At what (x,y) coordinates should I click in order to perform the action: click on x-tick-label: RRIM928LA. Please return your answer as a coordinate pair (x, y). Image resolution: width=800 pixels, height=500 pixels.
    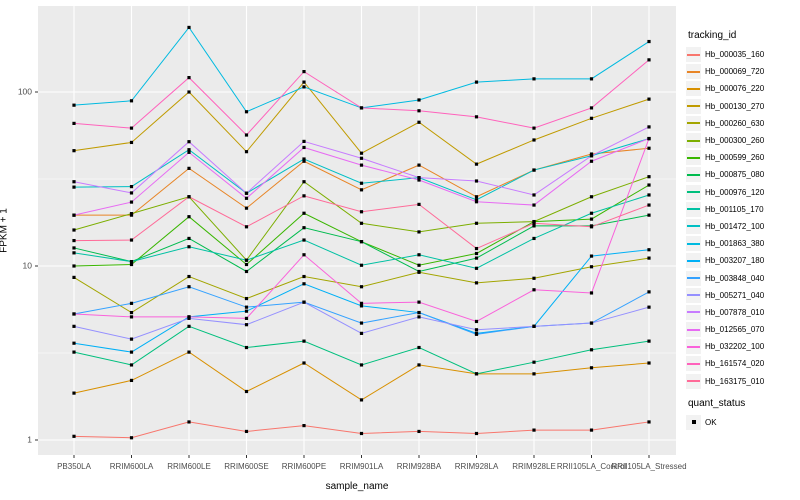
    Looking at the image, I should click on (477, 466).